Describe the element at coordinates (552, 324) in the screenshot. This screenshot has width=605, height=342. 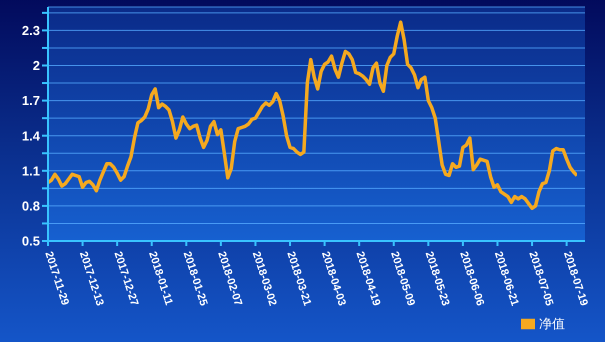
I see `legend-label: 净值` at that location.